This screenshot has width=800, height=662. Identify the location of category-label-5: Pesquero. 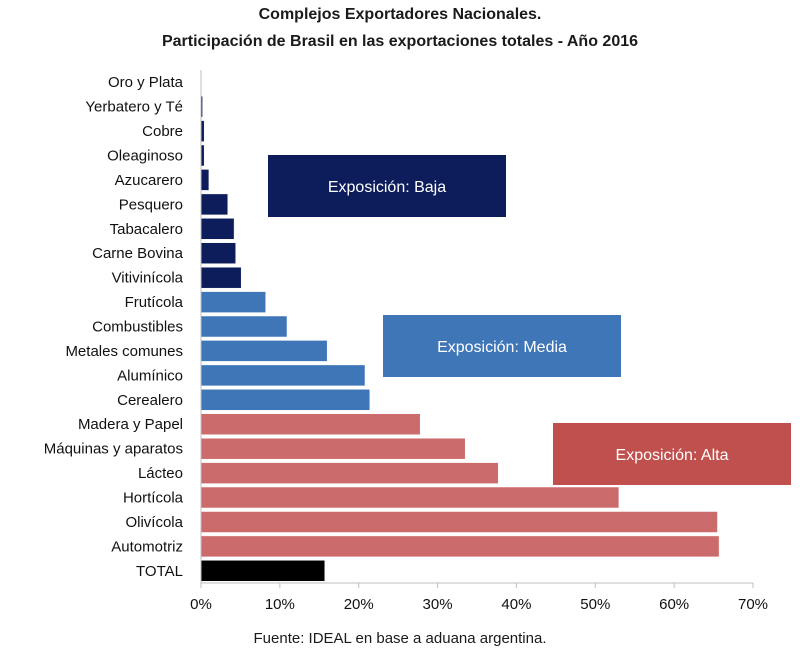
(151, 204).